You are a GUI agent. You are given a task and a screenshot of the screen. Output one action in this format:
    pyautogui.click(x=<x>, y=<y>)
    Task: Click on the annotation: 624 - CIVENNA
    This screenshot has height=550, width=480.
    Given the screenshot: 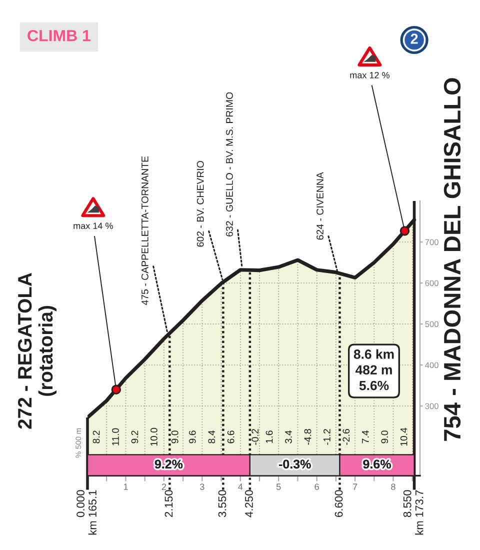 What is the action you would take?
    pyautogui.click(x=320, y=206)
    